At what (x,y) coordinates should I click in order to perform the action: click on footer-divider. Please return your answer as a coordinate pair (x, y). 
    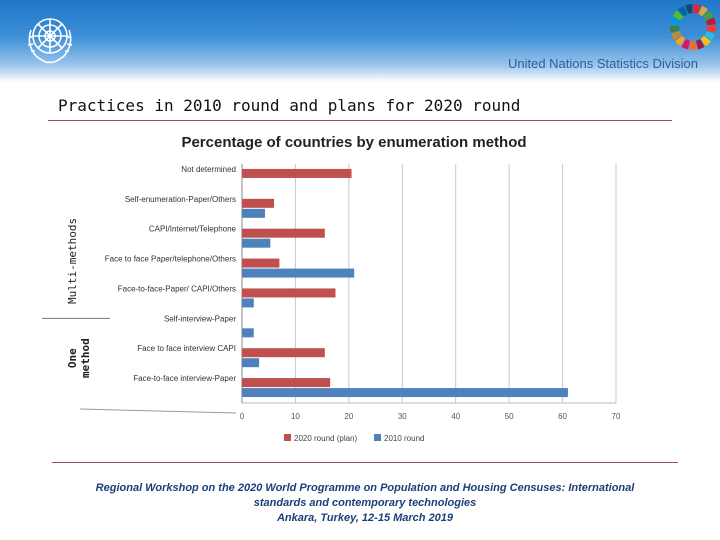
    Looking at the image, I should click on (365, 462).